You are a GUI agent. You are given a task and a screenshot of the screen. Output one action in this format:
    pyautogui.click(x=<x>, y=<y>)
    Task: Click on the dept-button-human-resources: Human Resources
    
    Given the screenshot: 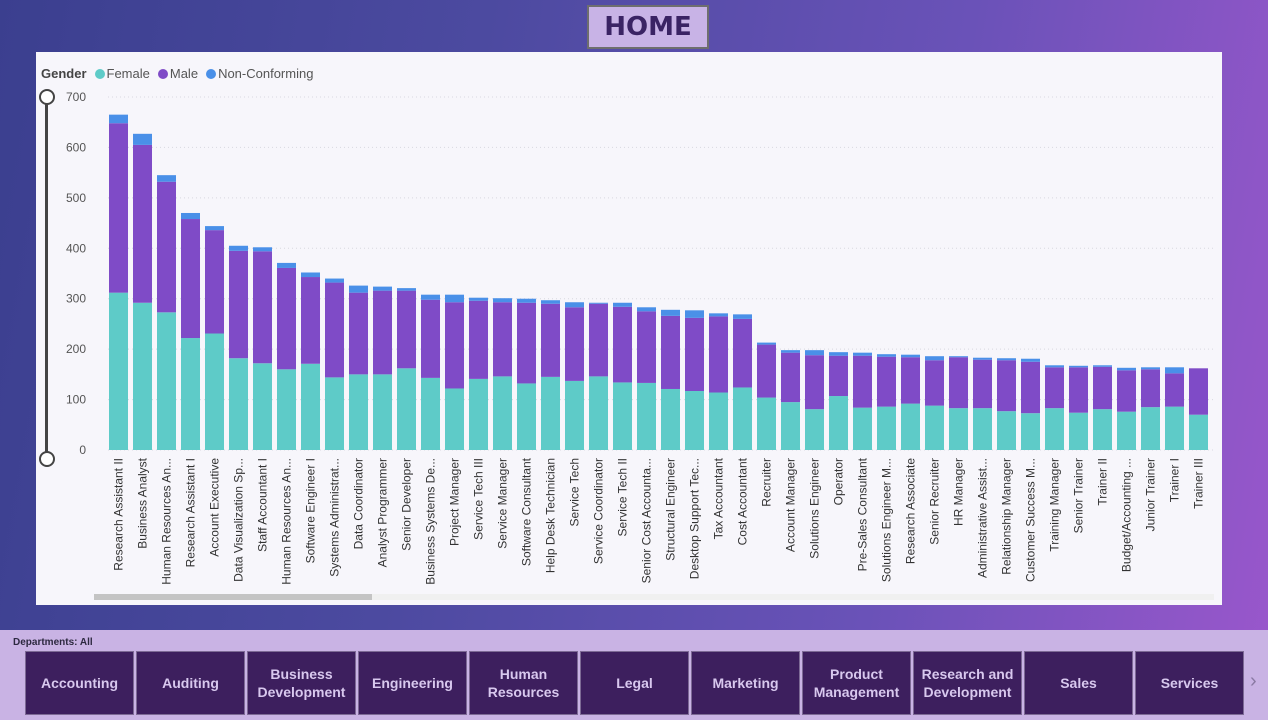 What is the action you would take?
    pyautogui.click(x=523, y=683)
    